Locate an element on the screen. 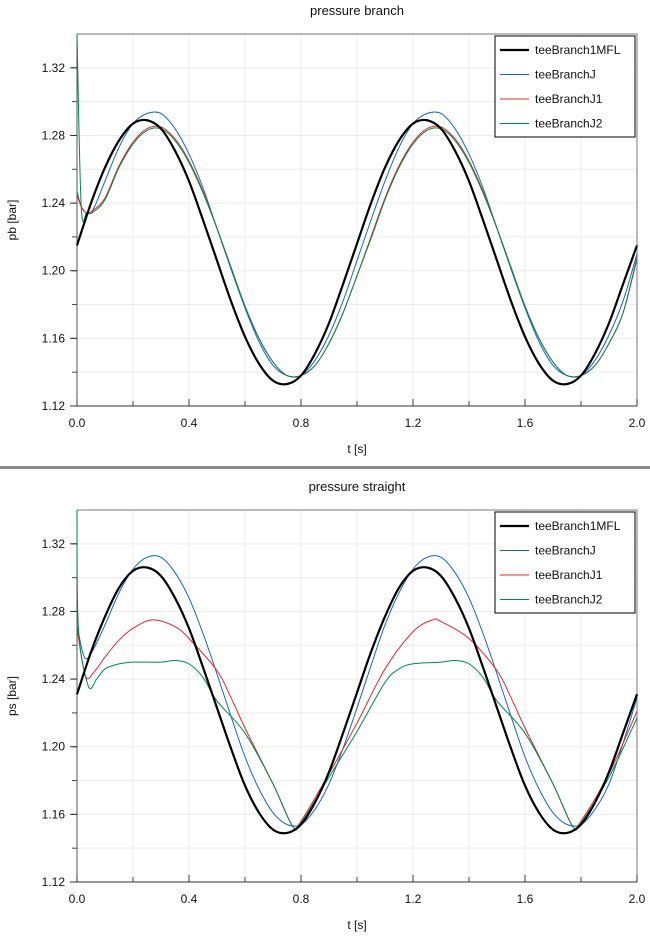 The width and height of the screenshot is (650, 941). panel-divider is located at coordinates (325, 467).